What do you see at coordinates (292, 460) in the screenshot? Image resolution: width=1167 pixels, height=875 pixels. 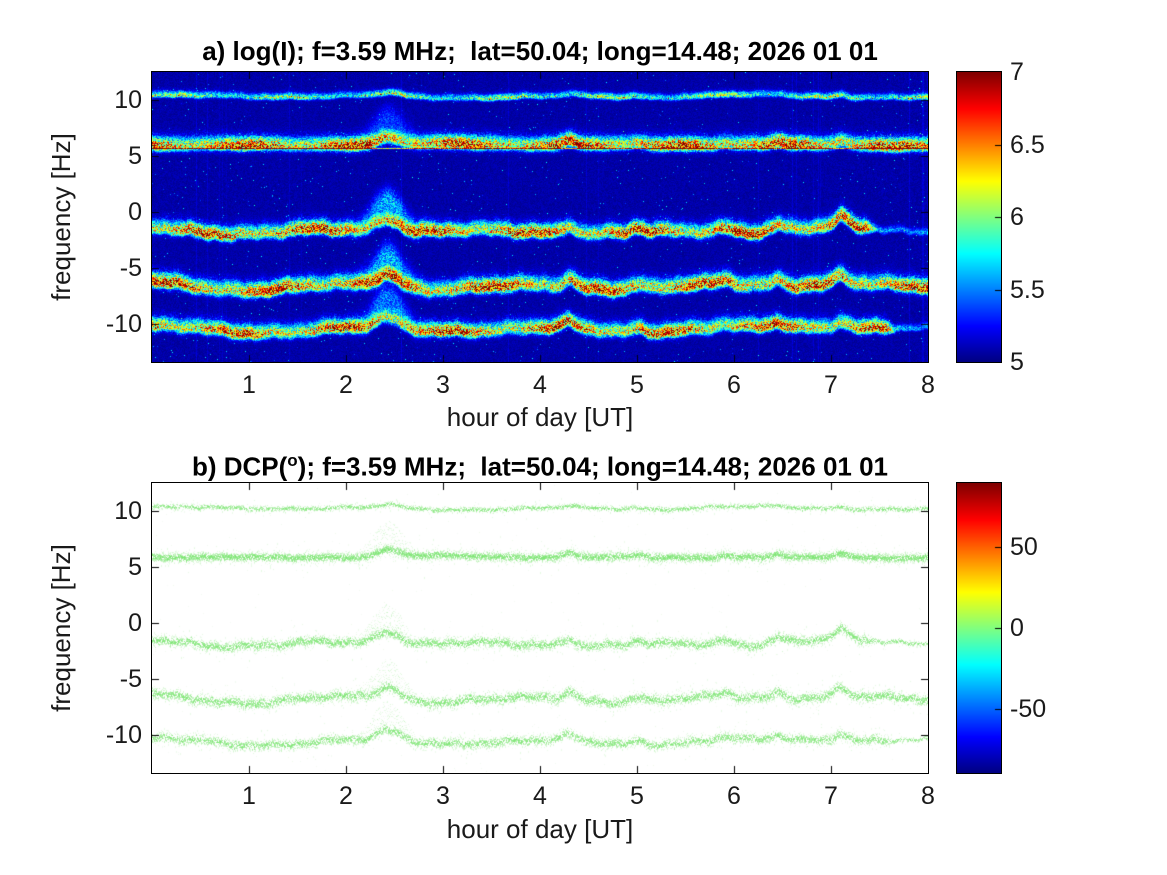 I see `panel-b-title-degree-sup: o` at bounding box center [292, 460].